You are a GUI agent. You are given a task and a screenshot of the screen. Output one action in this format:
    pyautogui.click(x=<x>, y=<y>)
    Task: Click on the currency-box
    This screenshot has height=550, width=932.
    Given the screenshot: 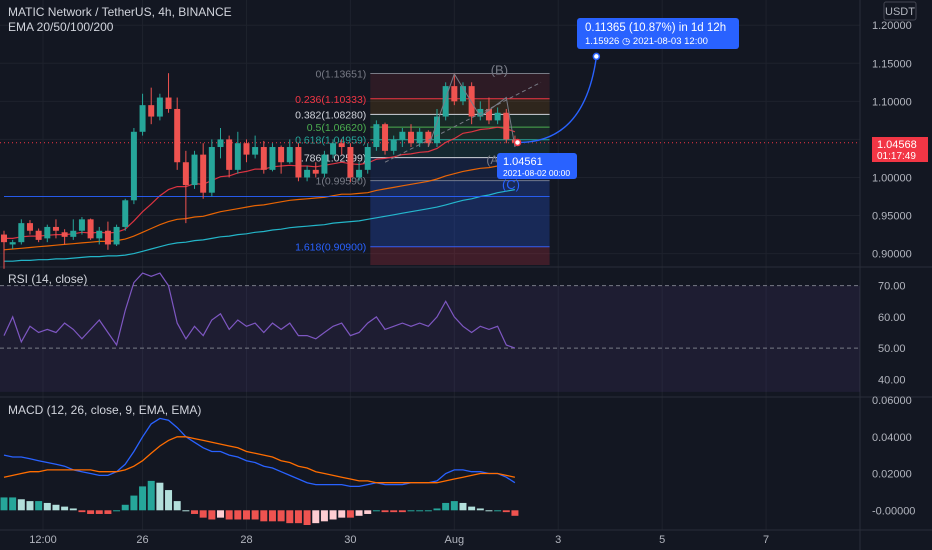 What is the action you would take?
    pyautogui.click(x=900, y=11)
    